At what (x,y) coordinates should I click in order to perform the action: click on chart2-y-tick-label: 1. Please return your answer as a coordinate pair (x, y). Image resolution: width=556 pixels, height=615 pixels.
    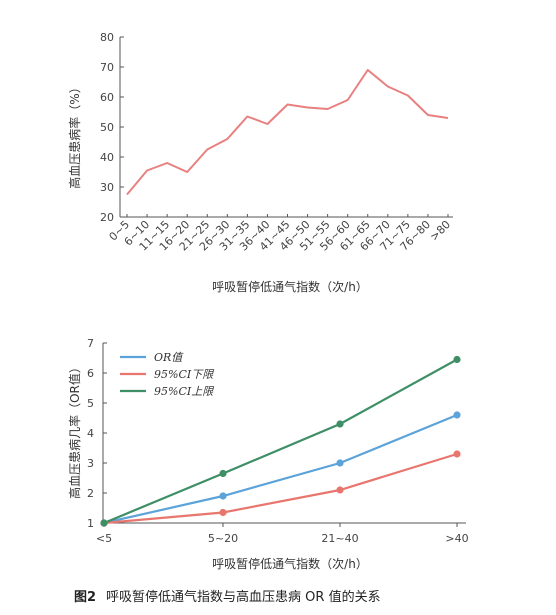
    Looking at the image, I should click on (90, 523).